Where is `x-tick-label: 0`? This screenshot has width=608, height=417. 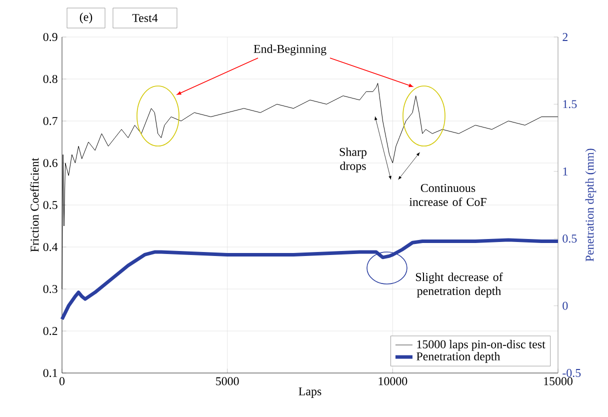
x-tick-label: 0 is located at coordinates (62, 381).